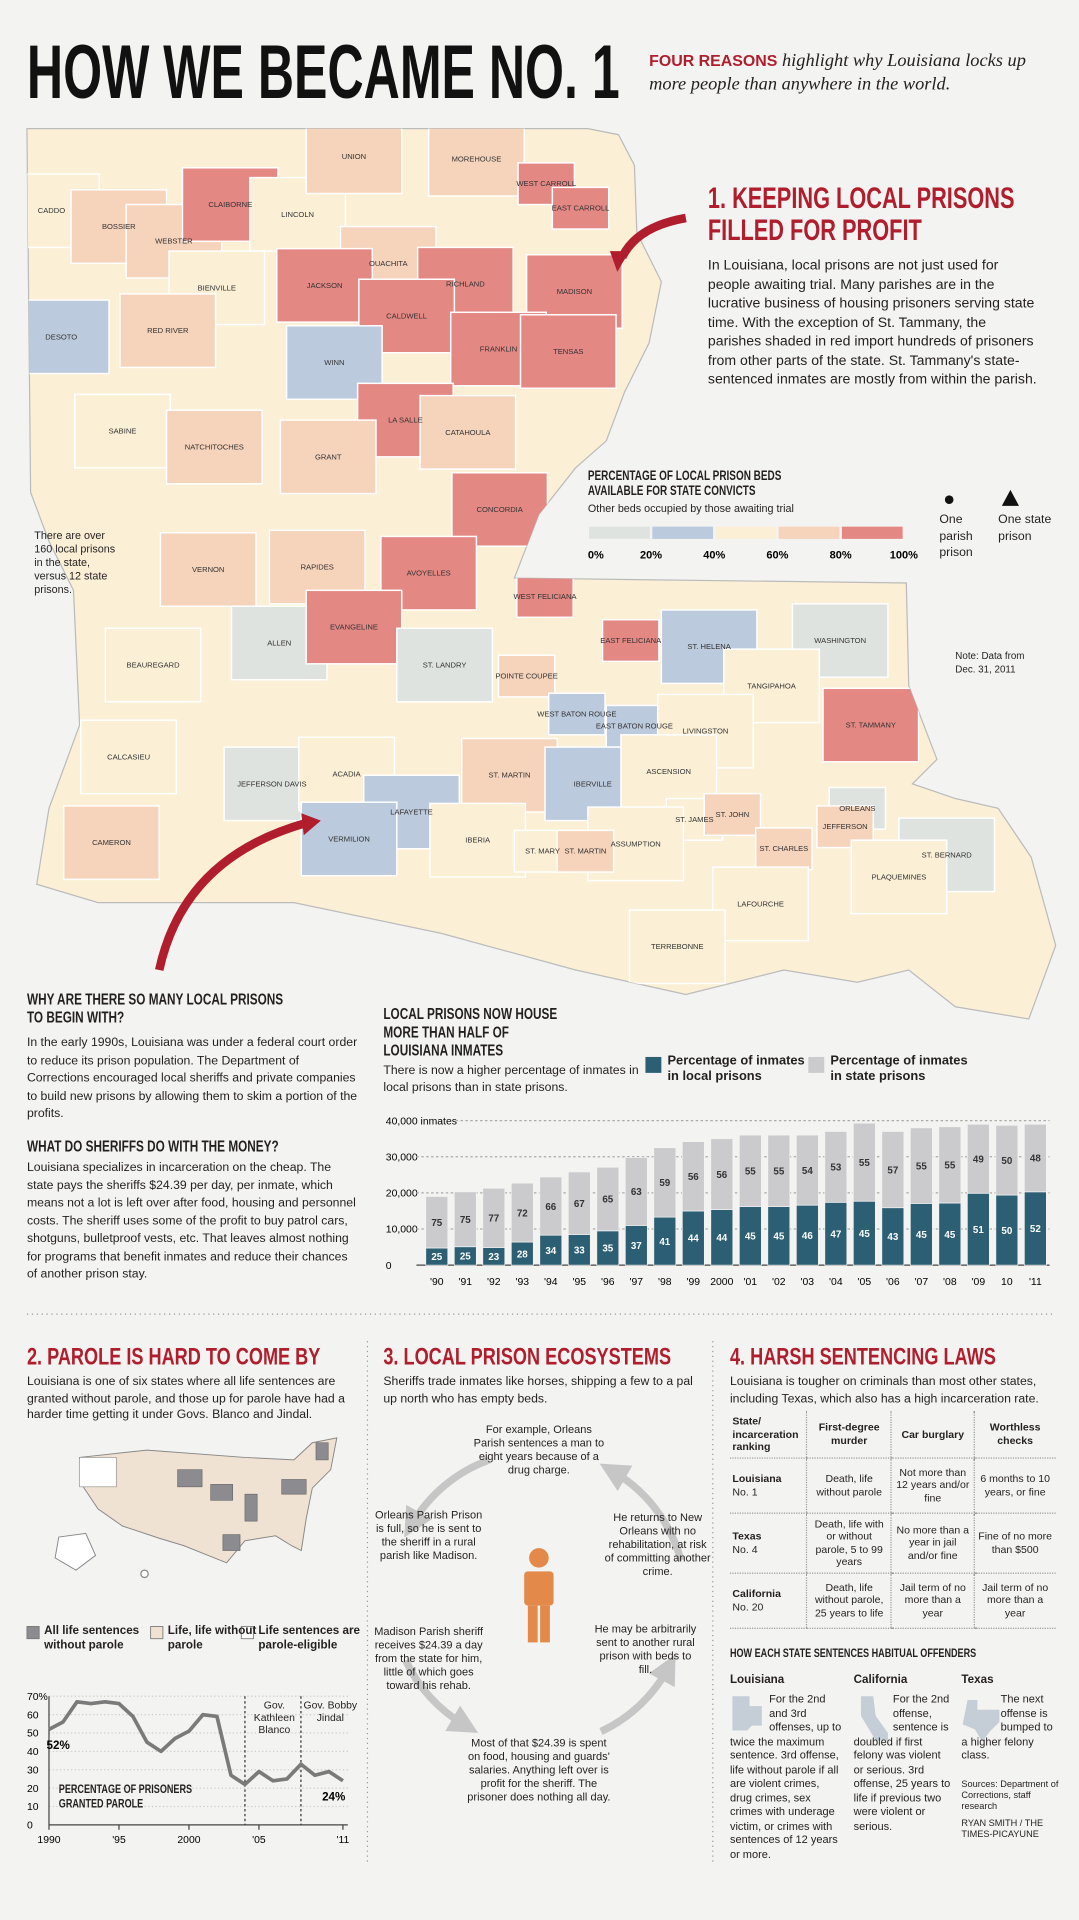 The image size is (1079, 1920). I want to click on person-icon, so click(539, 1595).